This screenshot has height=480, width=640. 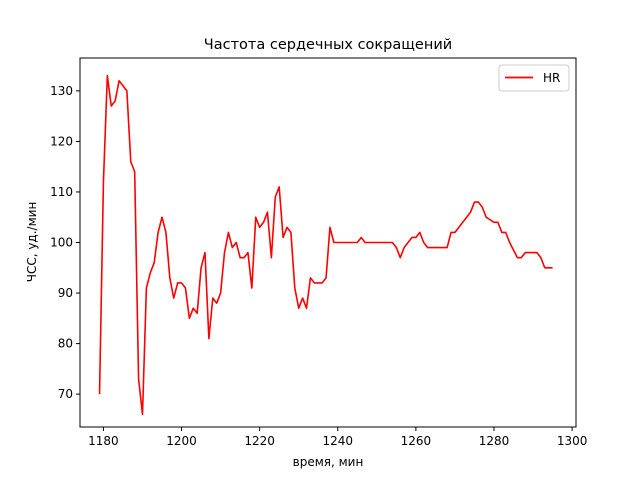 What do you see at coordinates (328, 45) in the screenshot?
I see `chart-title: Частота сердечных сокращений` at bounding box center [328, 45].